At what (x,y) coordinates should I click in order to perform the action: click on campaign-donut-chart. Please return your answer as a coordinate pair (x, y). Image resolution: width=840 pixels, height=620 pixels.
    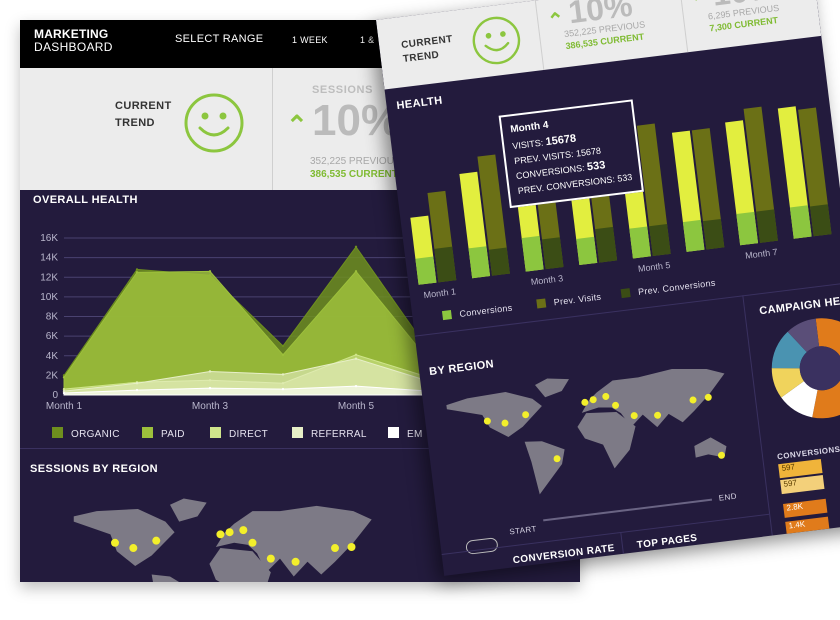
    Looking at the image, I should click on (805, 368).